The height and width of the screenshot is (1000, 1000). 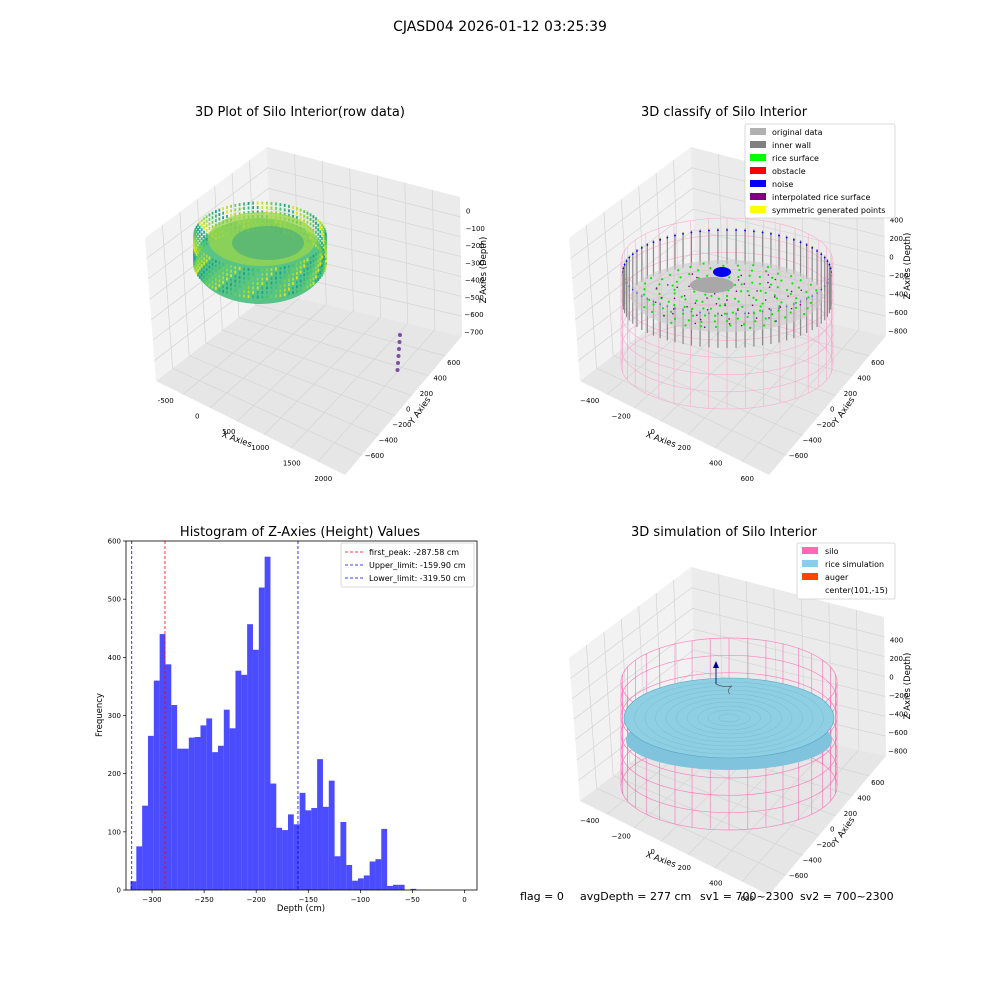 What do you see at coordinates (758, 196) in the screenshot?
I see `classify-legend-swatch` at bounding box center [758, 196].